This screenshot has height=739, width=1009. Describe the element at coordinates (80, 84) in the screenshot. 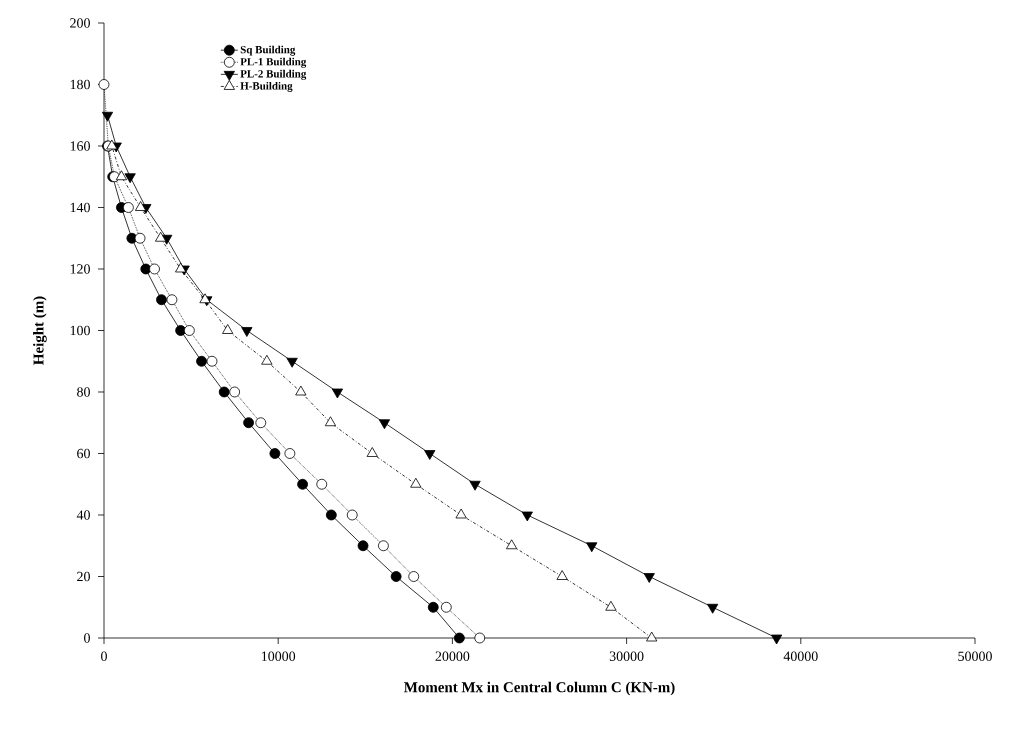

I see `y-tick-label: 180` at that location.